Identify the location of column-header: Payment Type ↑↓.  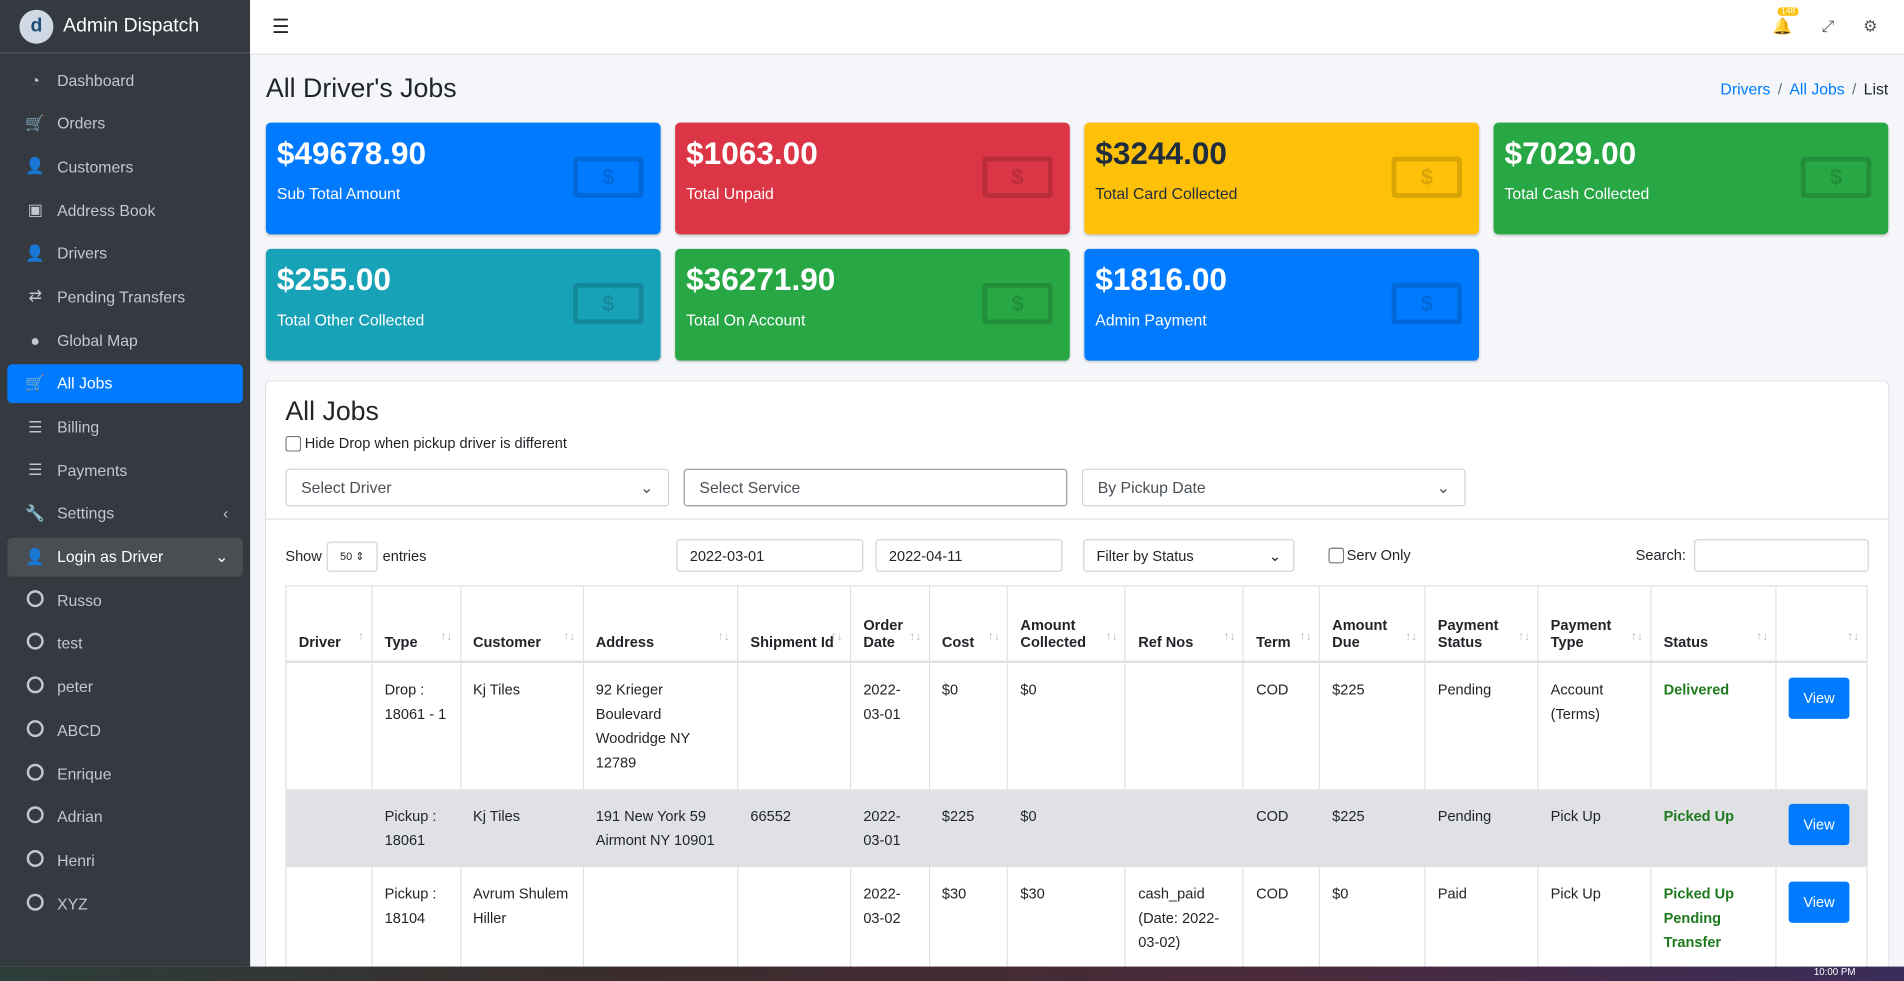
(1594, 624).